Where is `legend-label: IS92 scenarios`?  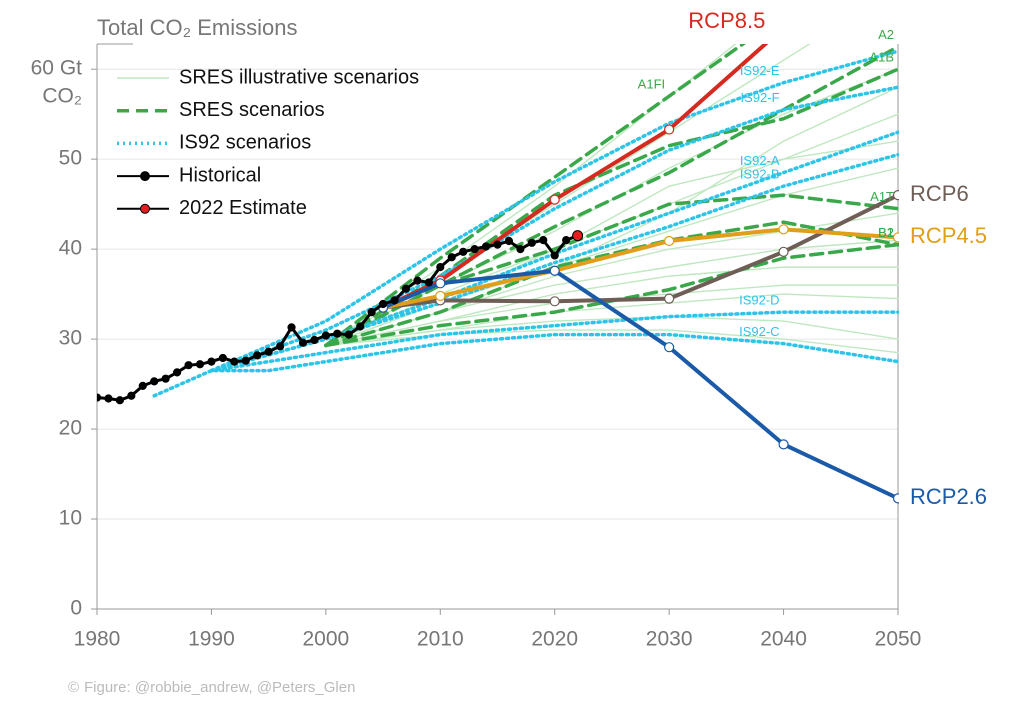
legend-label: IS92 scenarios is located at coordinates (245, 143).